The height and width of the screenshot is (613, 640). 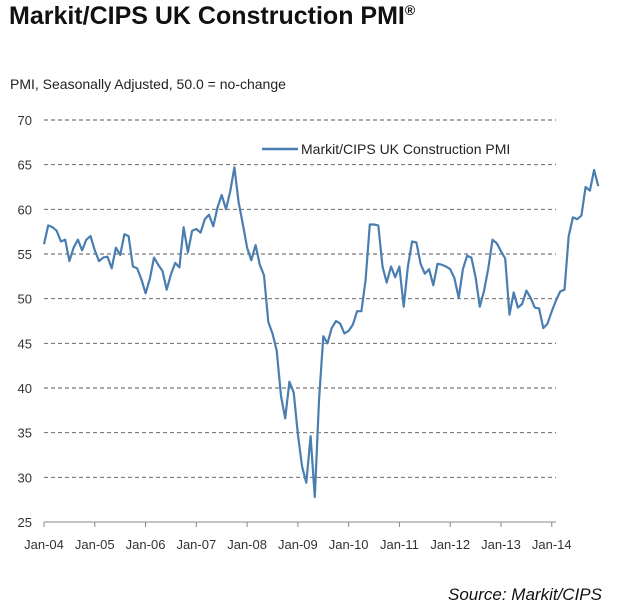 What do you see at coordinates (146, 544) in the screenshot?
I see `x-tick-label: Jan-06` at bounding box center [146, 544].